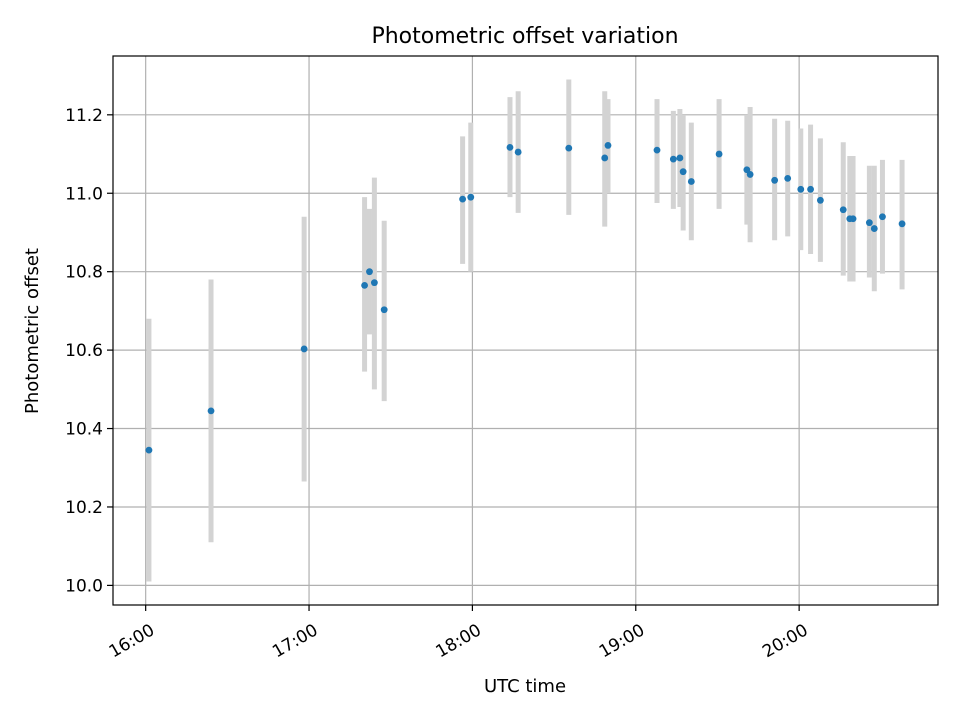 The height and width of the screenshot is (720, 960). What do you see at coordinates (524, 36) in the screenshot?
I see `chart-title: Photometric offset variation` at bounding box center [524, 36].